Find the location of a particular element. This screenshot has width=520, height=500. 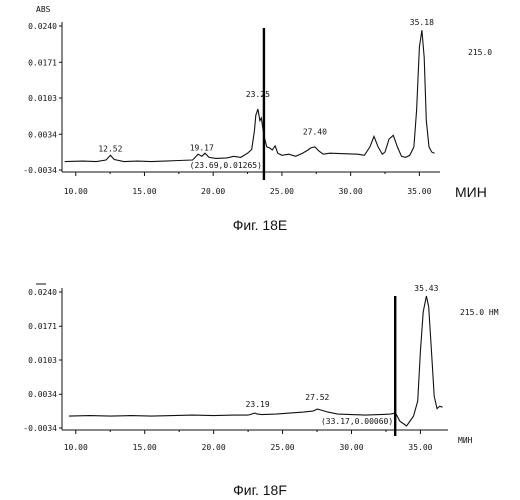

figure-caption: Фиг. 18E is located at coordinates (260, 225).